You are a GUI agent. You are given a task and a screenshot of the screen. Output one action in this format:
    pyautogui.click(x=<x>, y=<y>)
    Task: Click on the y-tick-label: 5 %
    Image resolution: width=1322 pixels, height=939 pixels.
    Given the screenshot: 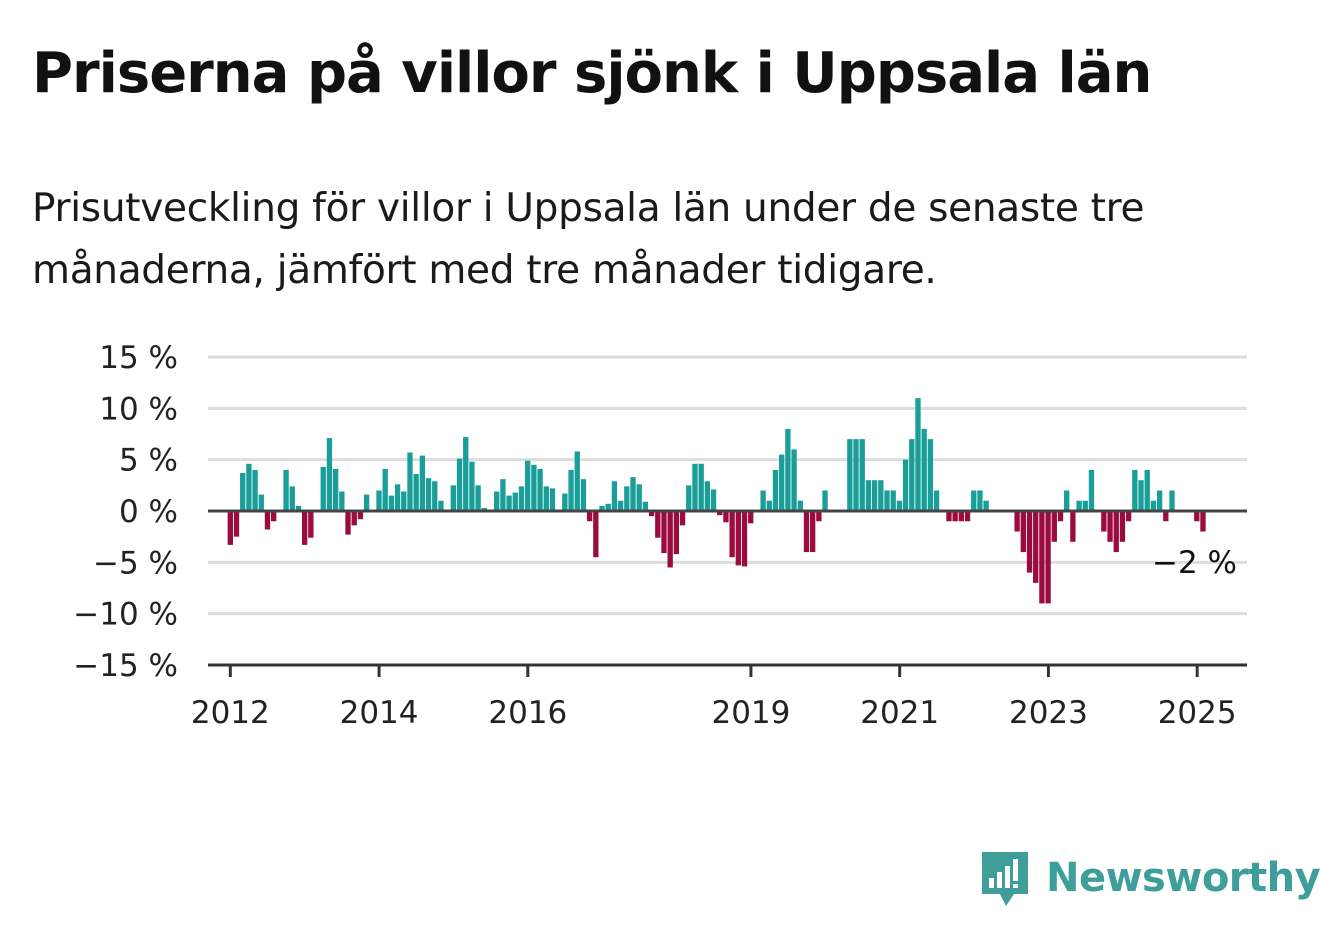 What is the action you would take?
    pyautogui.click(x=148, y=461)
    